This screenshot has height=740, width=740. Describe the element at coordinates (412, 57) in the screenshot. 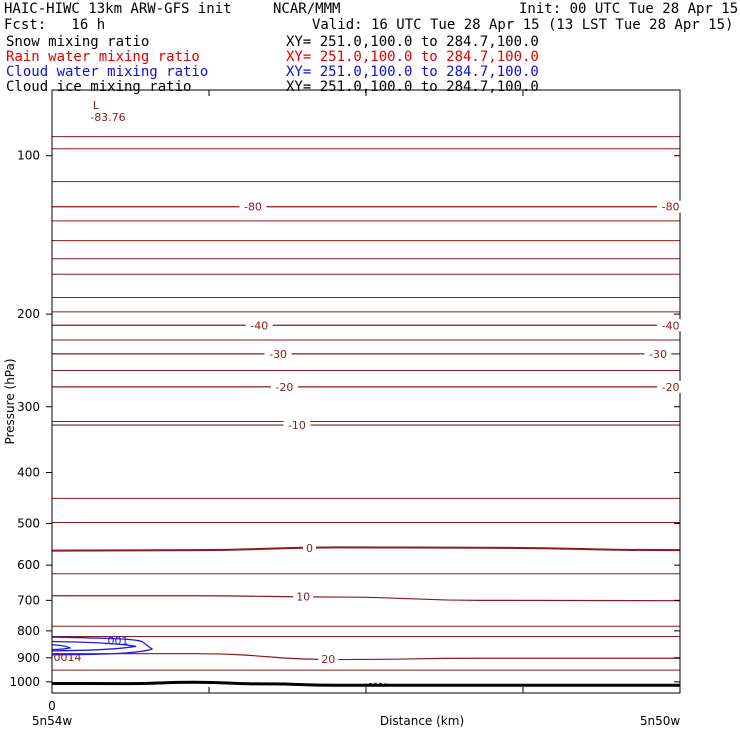

I see `field-xy-rain: XY= 251.0,100.0 to 284.7,100.0` at that location.